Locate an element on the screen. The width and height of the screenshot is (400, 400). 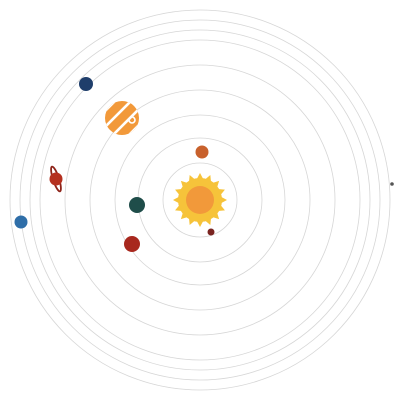
striped-orange-planet-icon is located at coordinates (122, 118).